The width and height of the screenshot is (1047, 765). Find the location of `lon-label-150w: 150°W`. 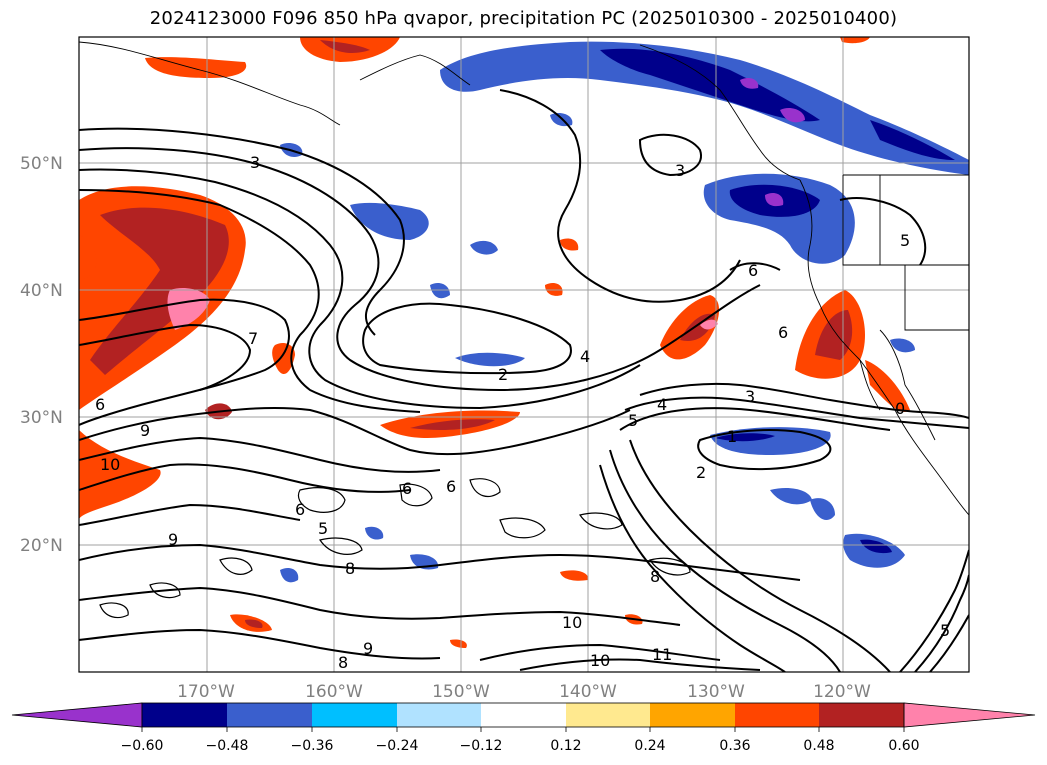

lon-label-150w: 150°W is located at coordinates (461, 692).